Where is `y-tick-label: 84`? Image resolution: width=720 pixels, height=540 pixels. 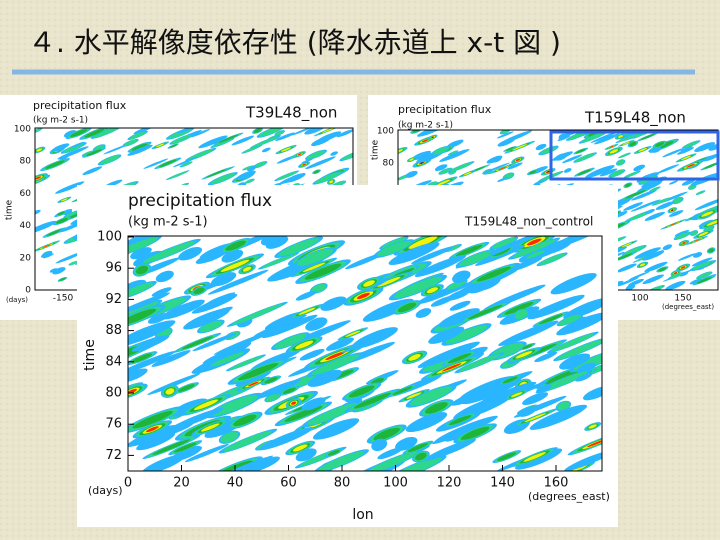
y-tick-label: 84 is located at coordinates (113, 361).